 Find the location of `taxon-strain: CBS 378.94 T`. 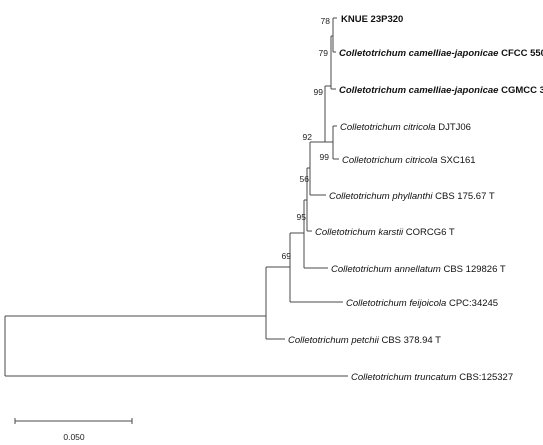

taxon-strain: CBS 378.94 T is located at coordinates (410, 340).